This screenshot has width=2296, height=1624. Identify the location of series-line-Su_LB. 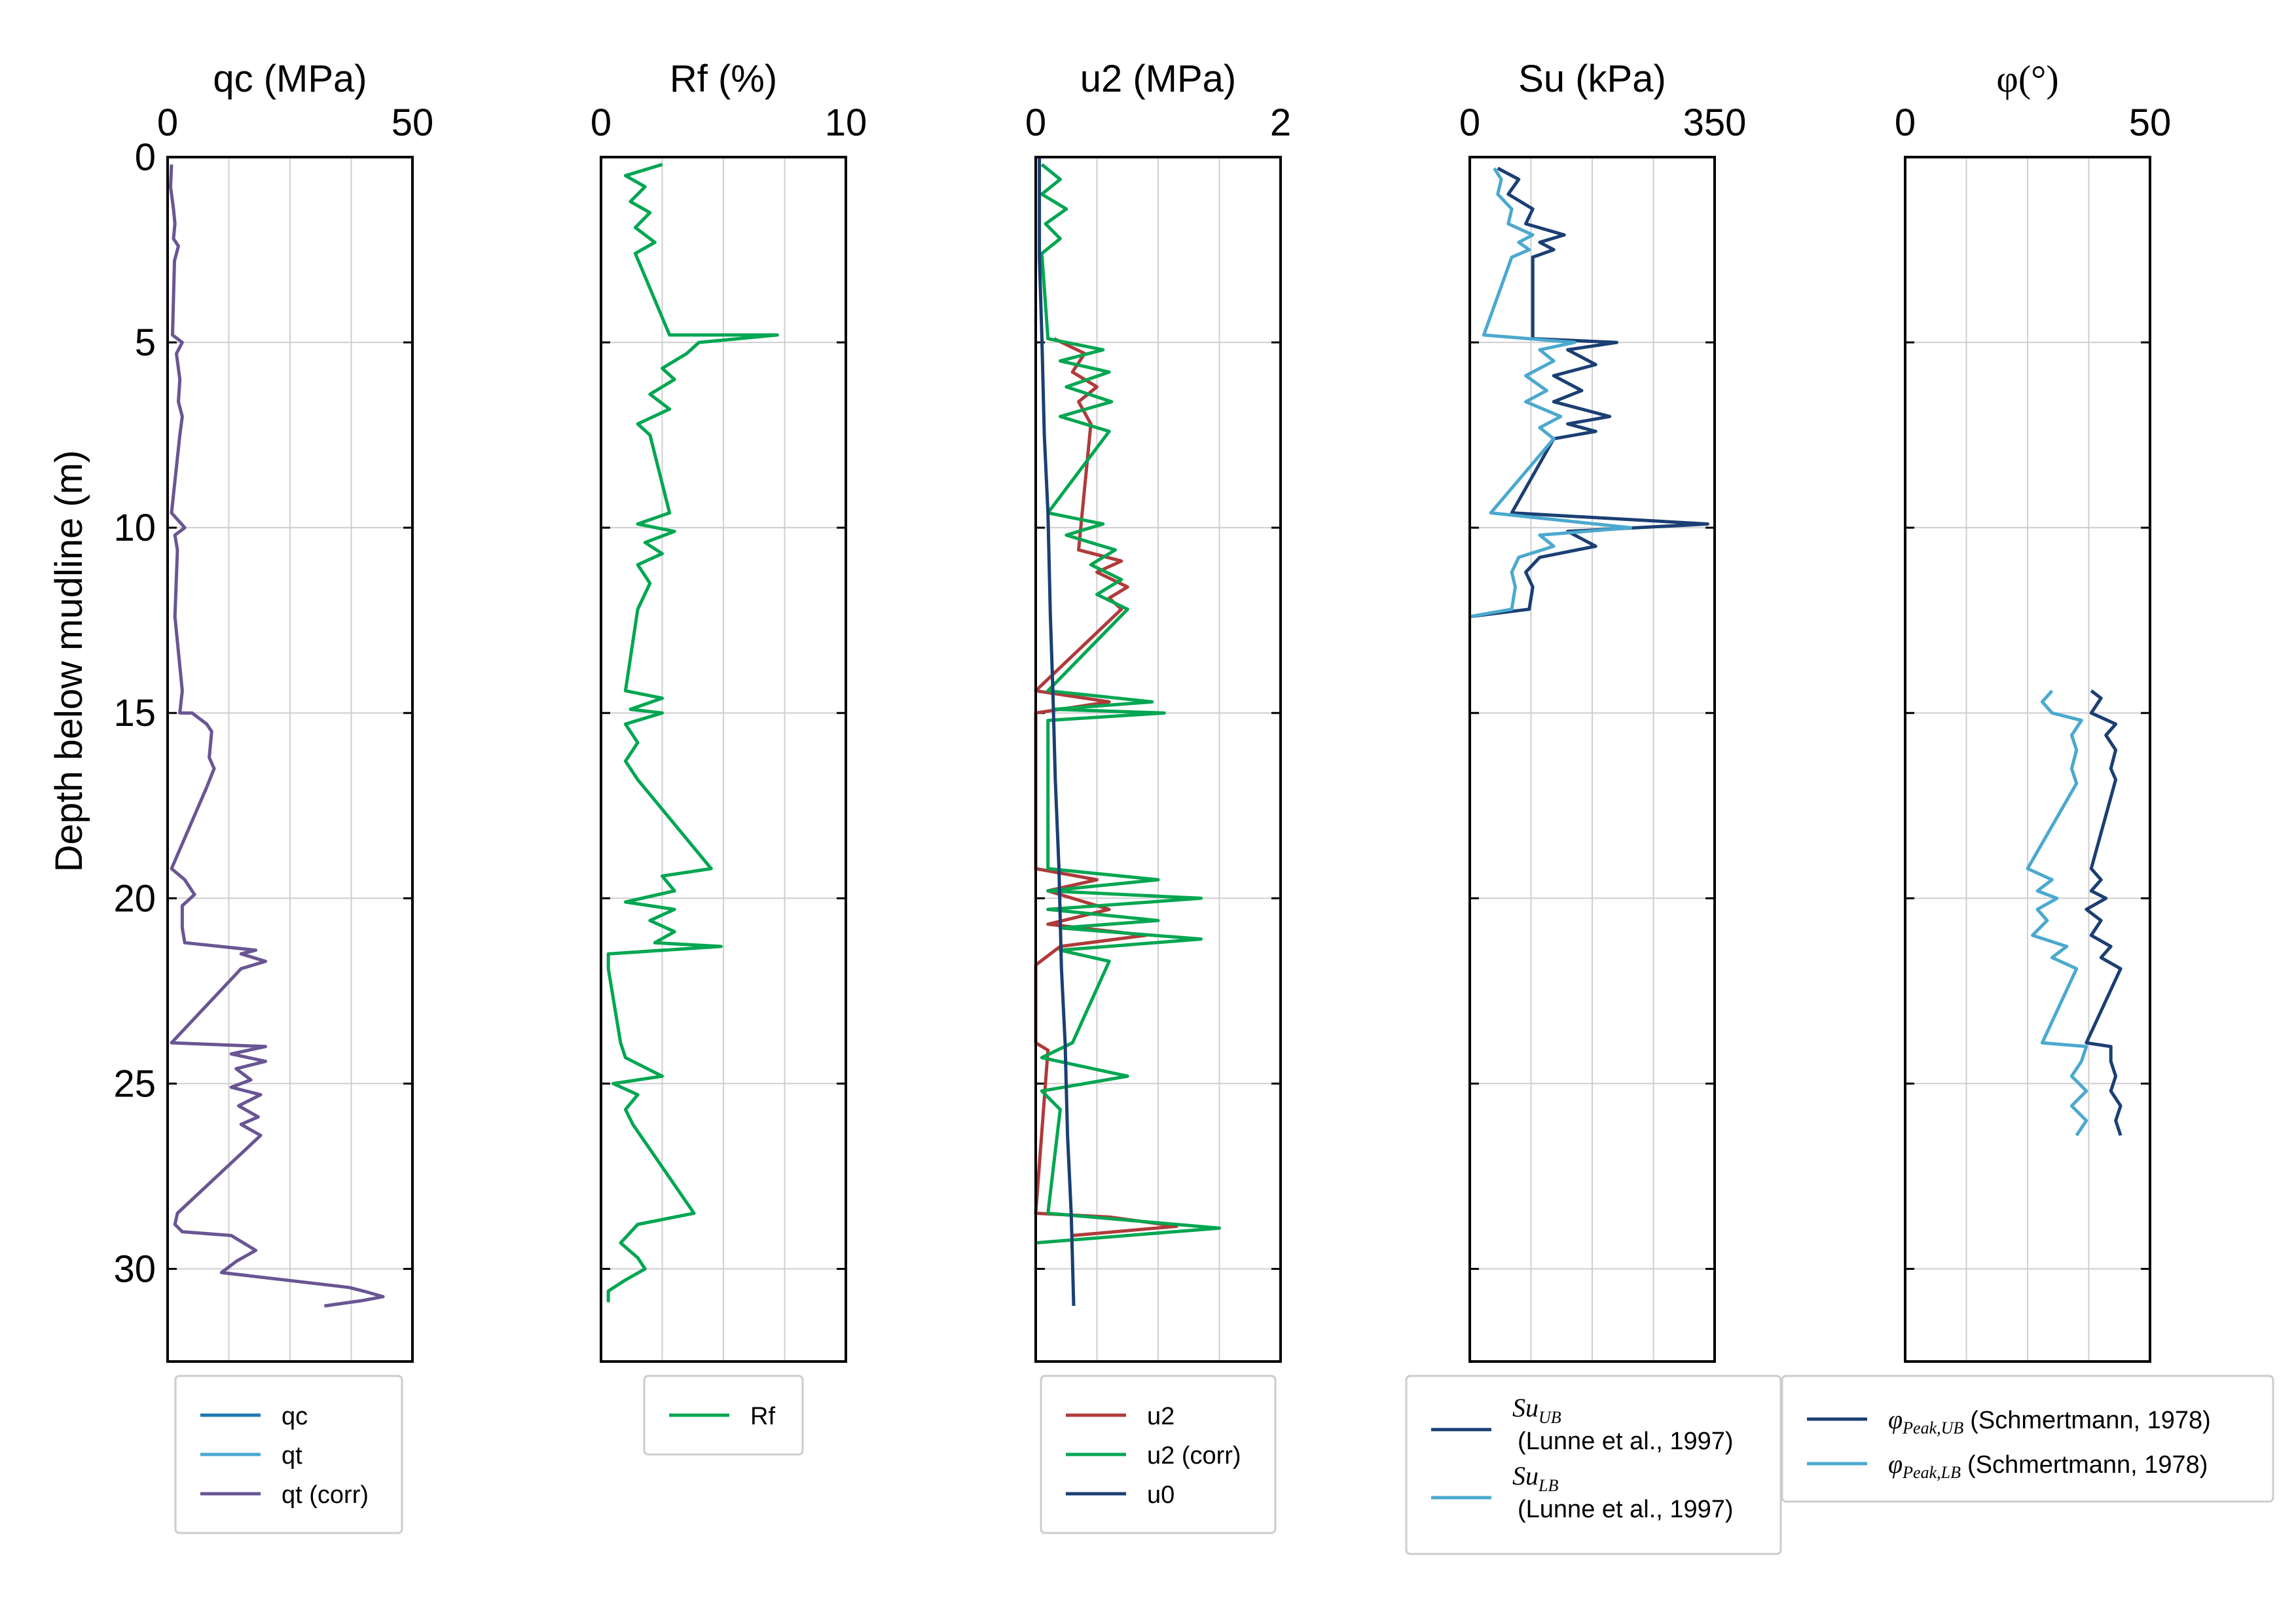
(1551, 393).